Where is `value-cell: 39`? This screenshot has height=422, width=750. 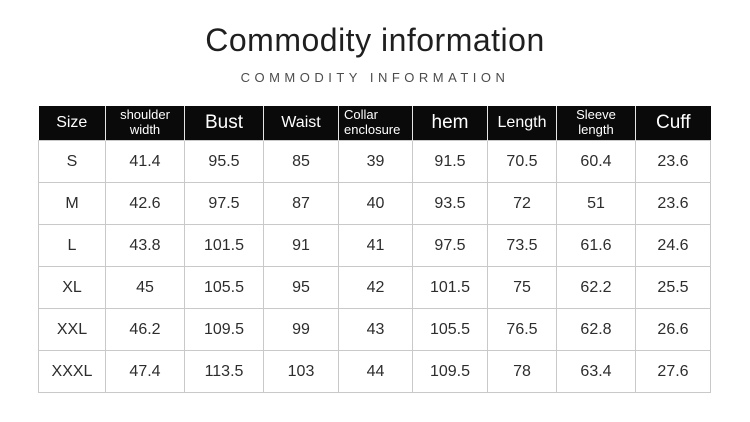
value-cell: 39 is located at coordinates (375, 161).